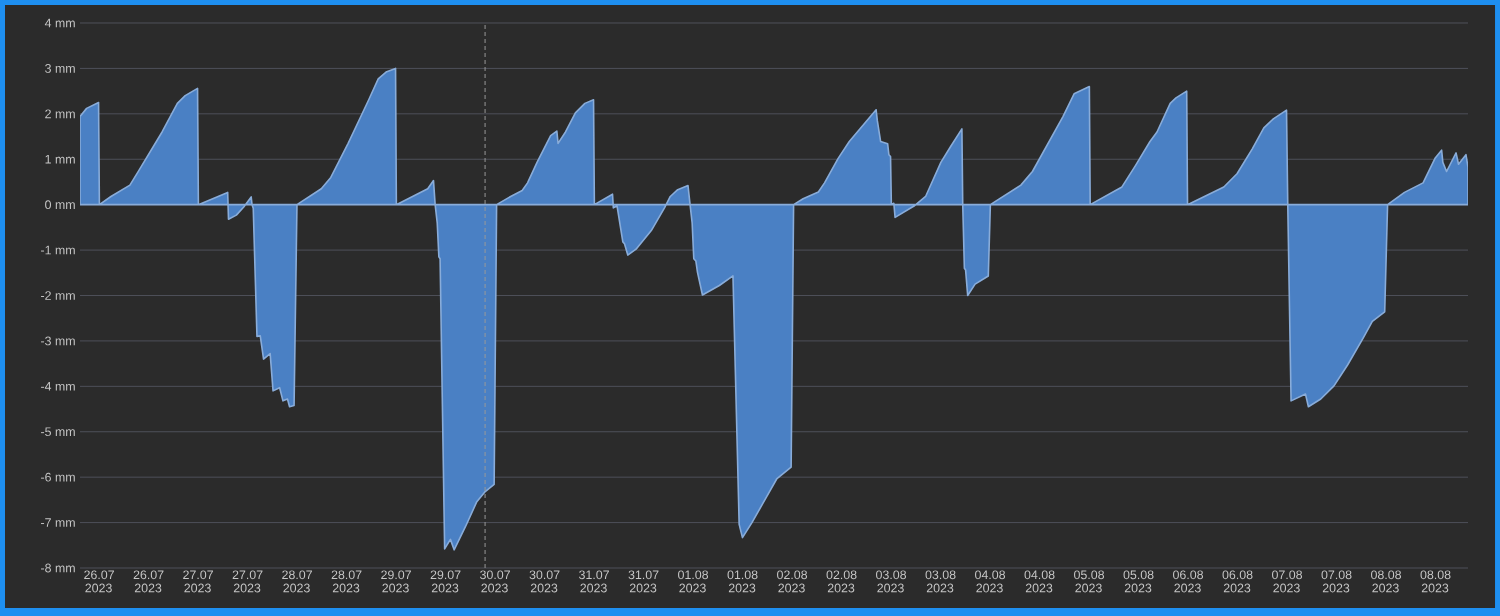 This screenshot has width=1500, height=616. What do you see at coordinates (60, 205) in the screenshot?
I see `y-tick-label: 0 mm` at bounding box center [60, 205].